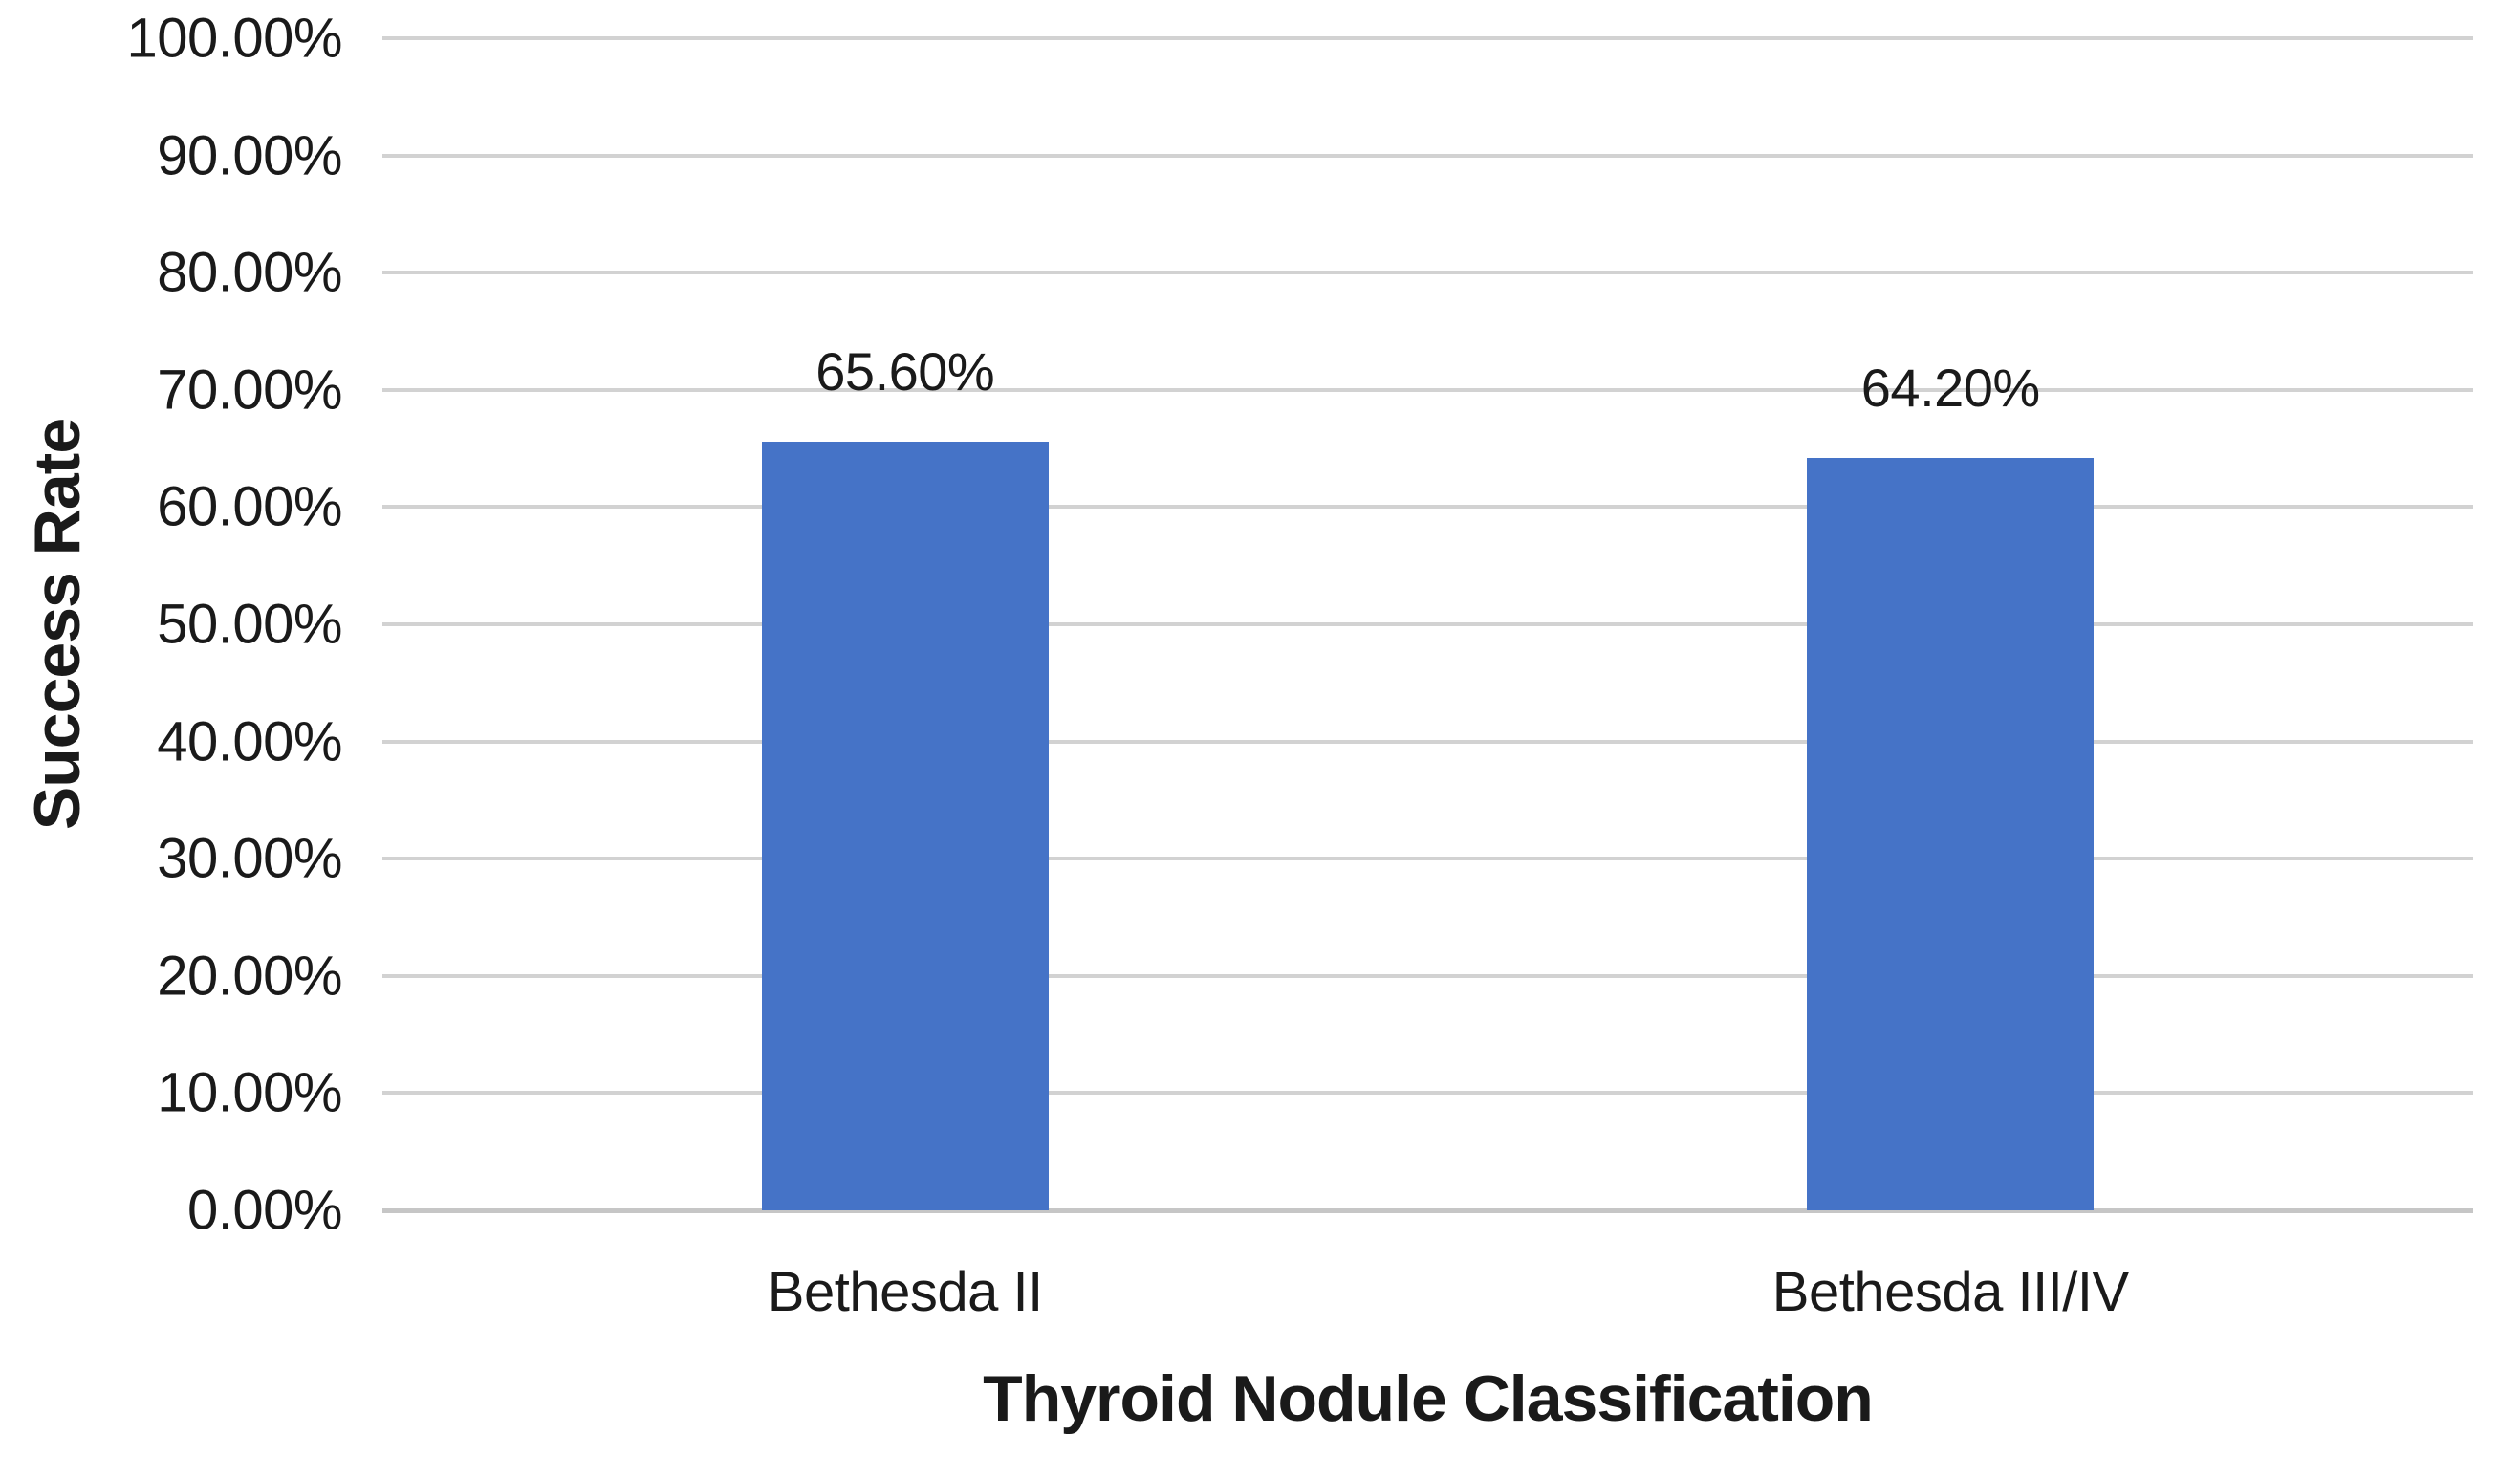 The image size is (2520, 1457). I want to click on y-axis-tick-label: 70.00%, so click(249, 391).